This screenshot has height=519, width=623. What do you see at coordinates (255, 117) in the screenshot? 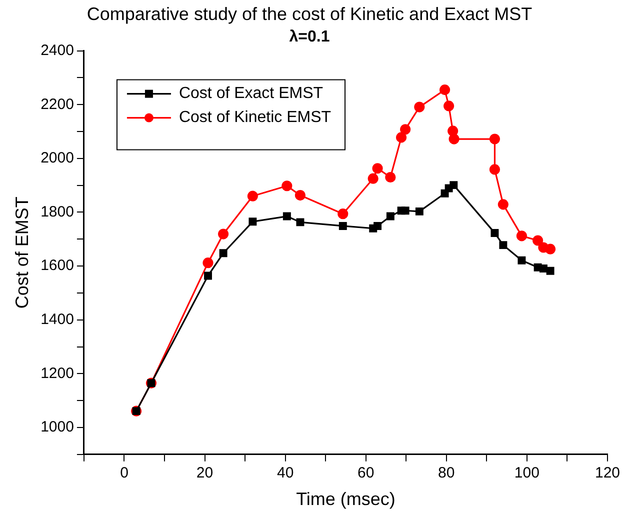
I see `legend-label: Cost of Kinetic EMST` at bounding box center [255, 117].